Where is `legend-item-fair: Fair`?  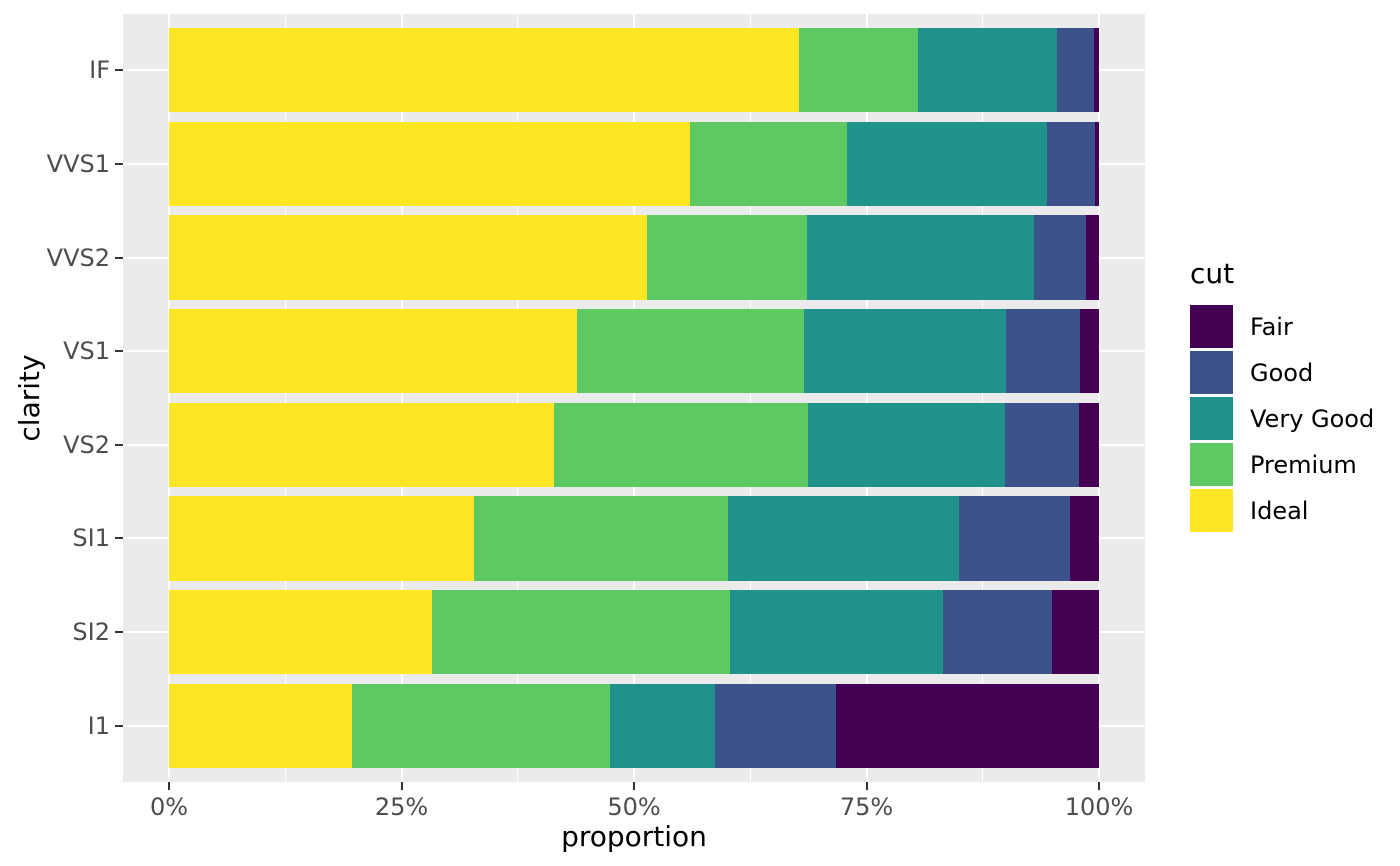
legend-item-fair: Fair is located at coordinates (1282, 326).